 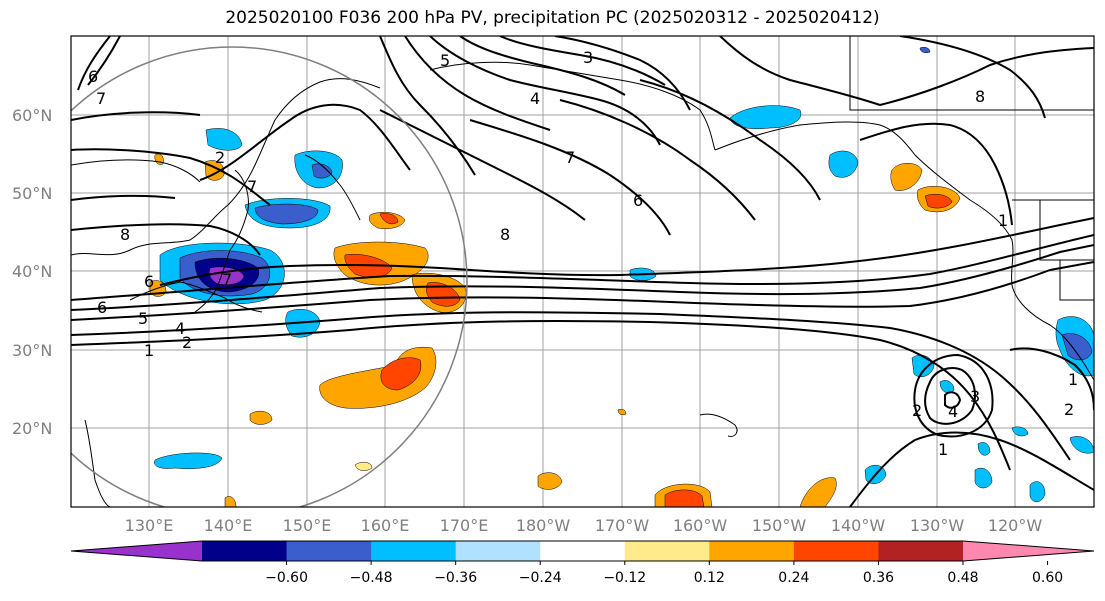 What do you see at coordinates (779, 525) in the screenshot?
I see `lon-label: 150°W` at bounding box center [779, 525].